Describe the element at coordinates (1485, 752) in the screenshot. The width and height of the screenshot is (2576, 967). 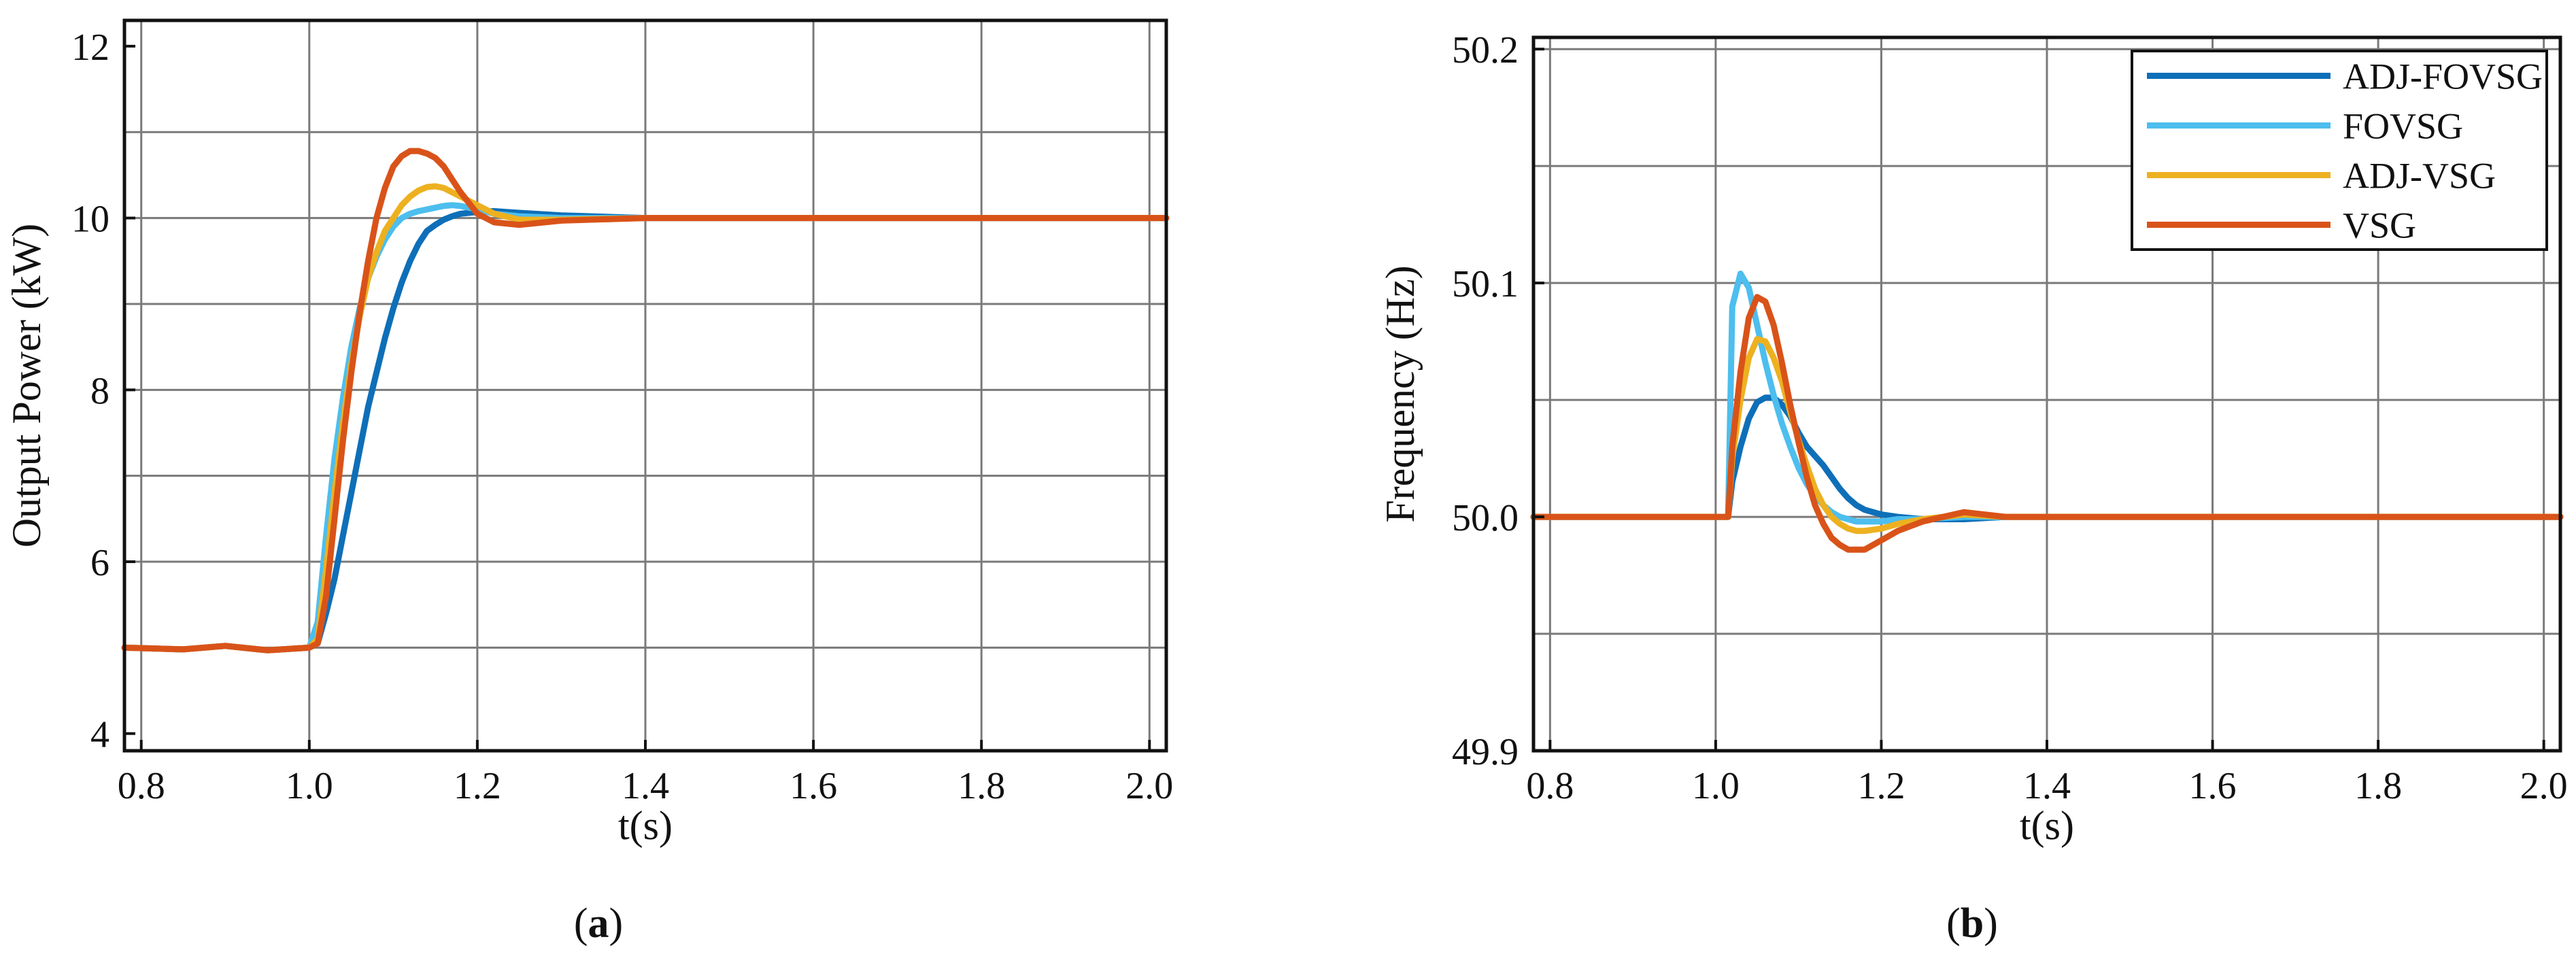
I see `y-tick-label: 49.9` at that location.